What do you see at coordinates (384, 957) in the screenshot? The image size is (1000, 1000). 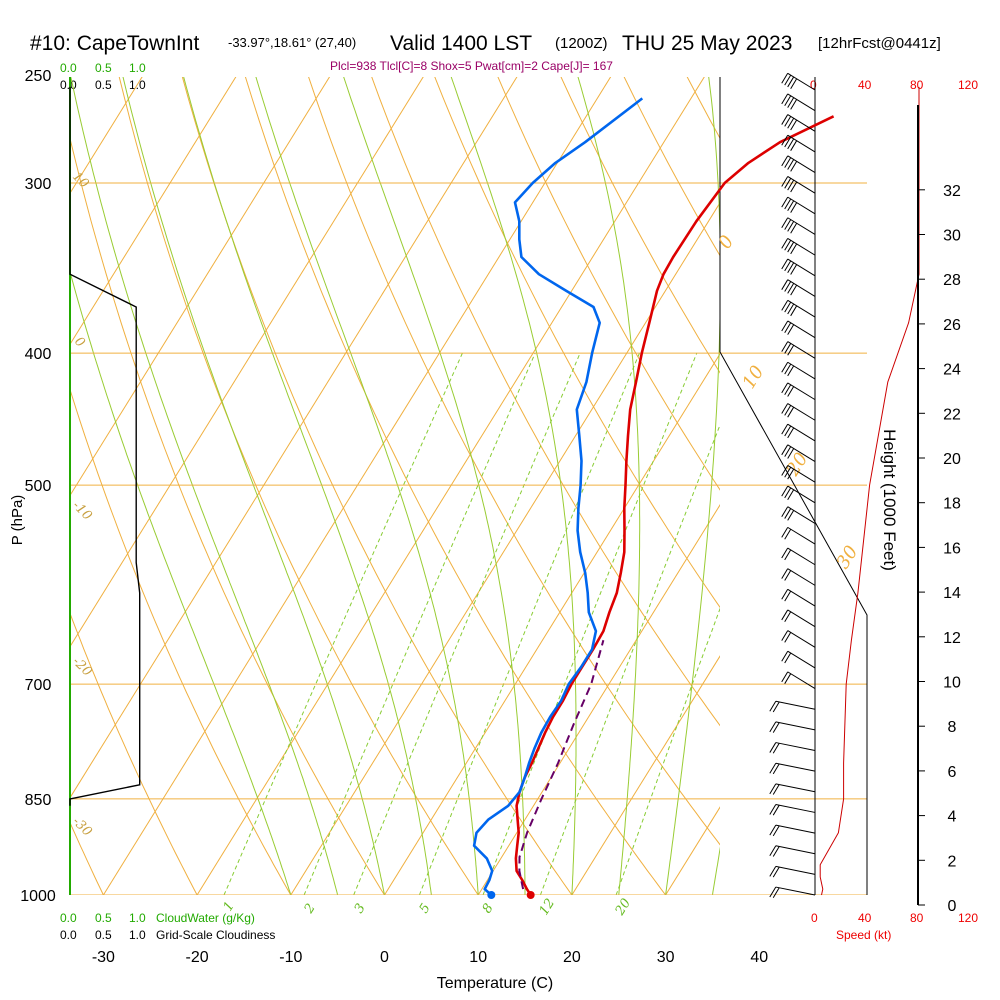 I see `temperature-tick-label: 0` at bounding box center [384, 957].